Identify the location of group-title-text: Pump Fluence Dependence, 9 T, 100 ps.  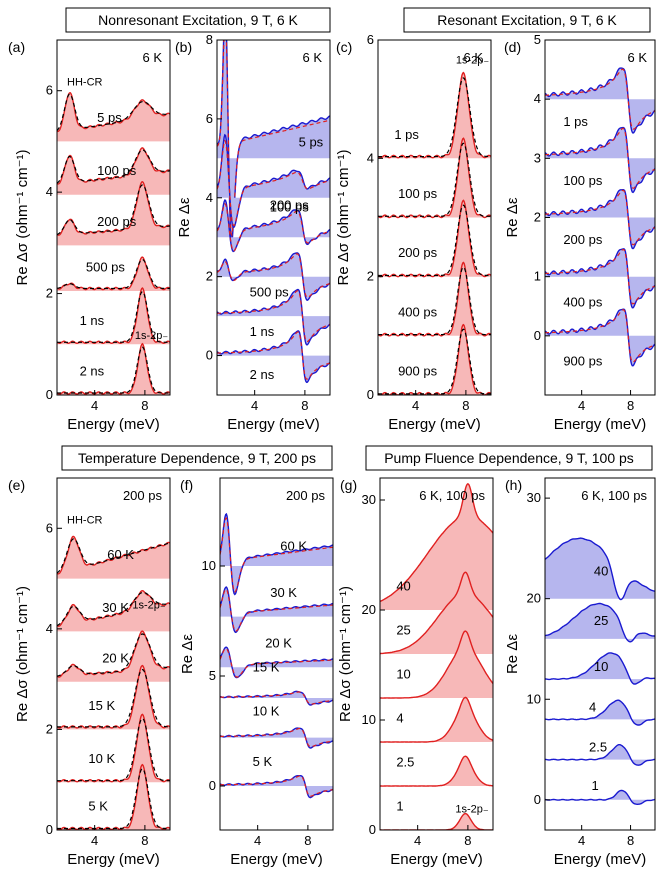
(509, 458).